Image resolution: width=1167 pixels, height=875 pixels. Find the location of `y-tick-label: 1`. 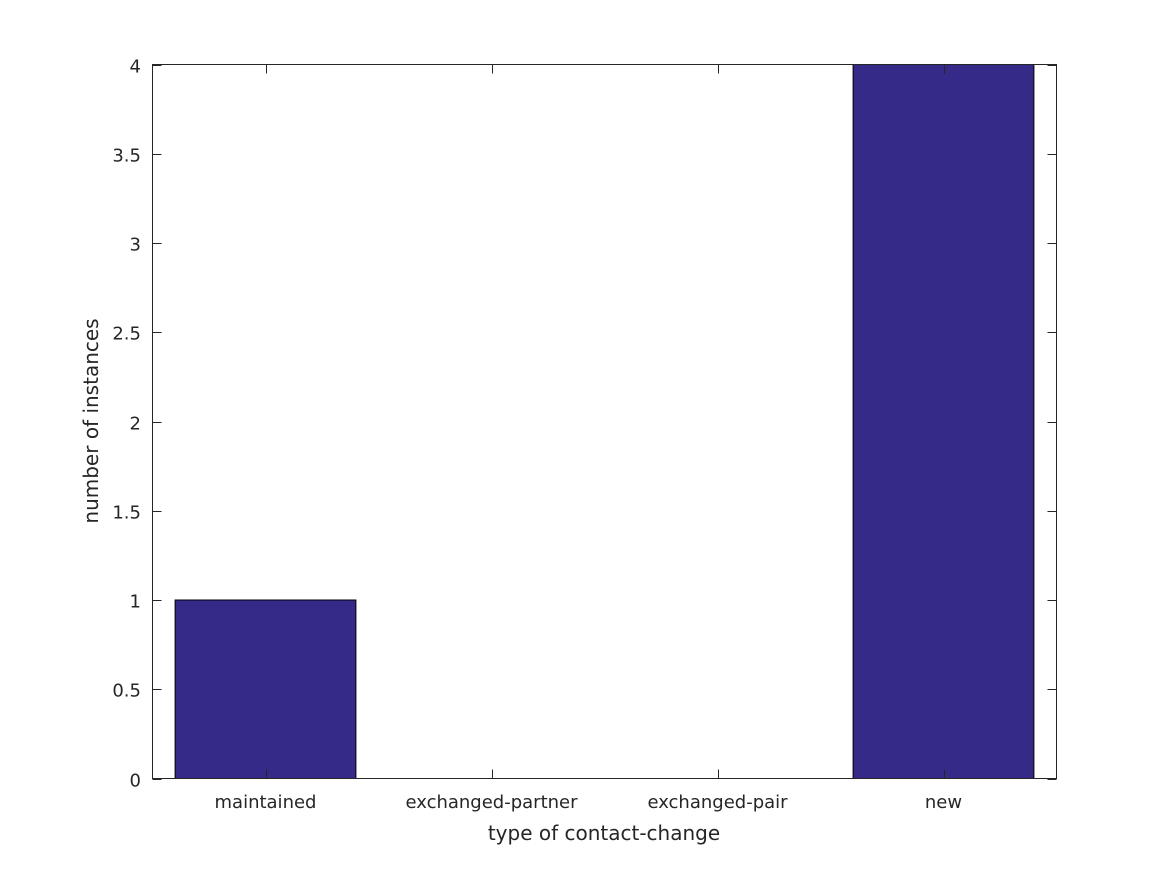

y-tick-label: 1 is located at coordinates (135, 602).